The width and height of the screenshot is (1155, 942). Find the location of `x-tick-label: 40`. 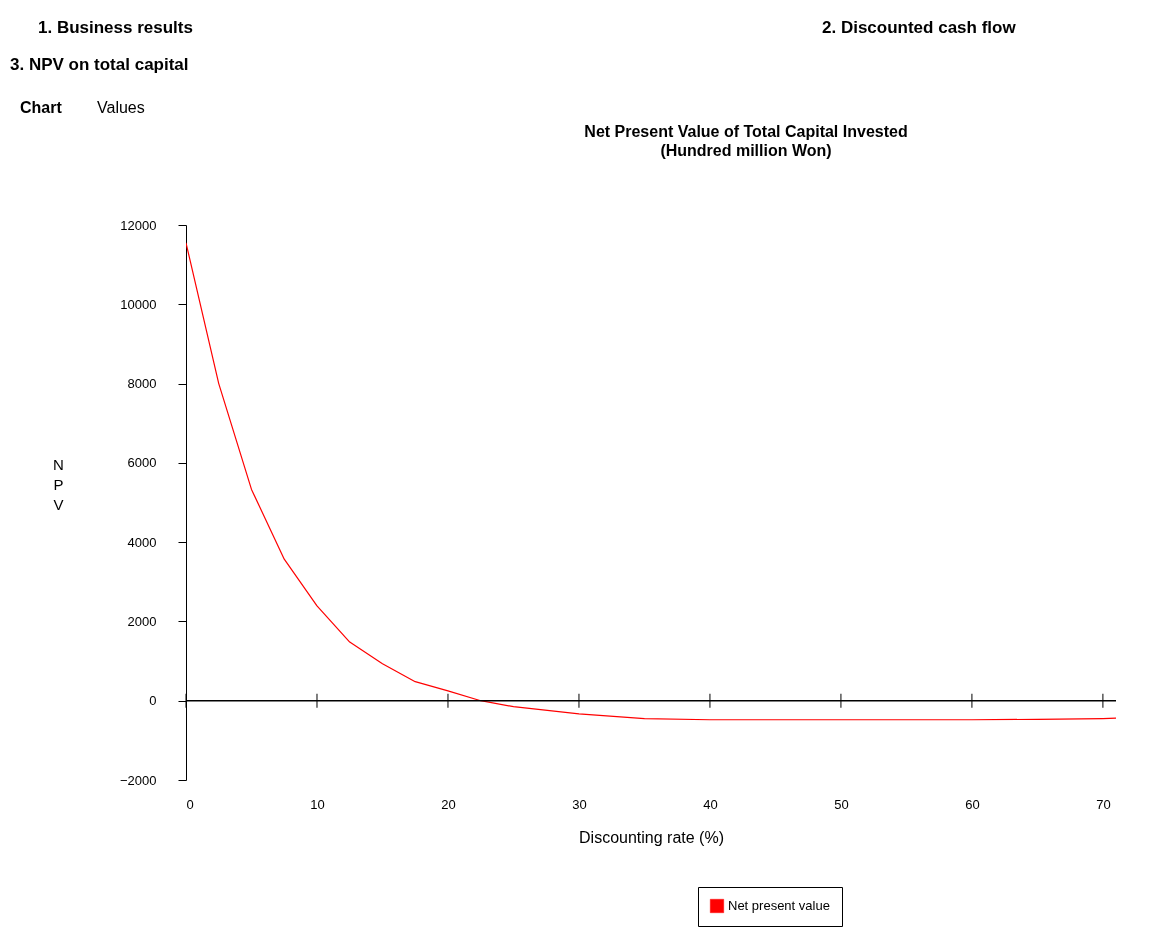

x-tick-label: 40 is located at coordinates (710, 804).